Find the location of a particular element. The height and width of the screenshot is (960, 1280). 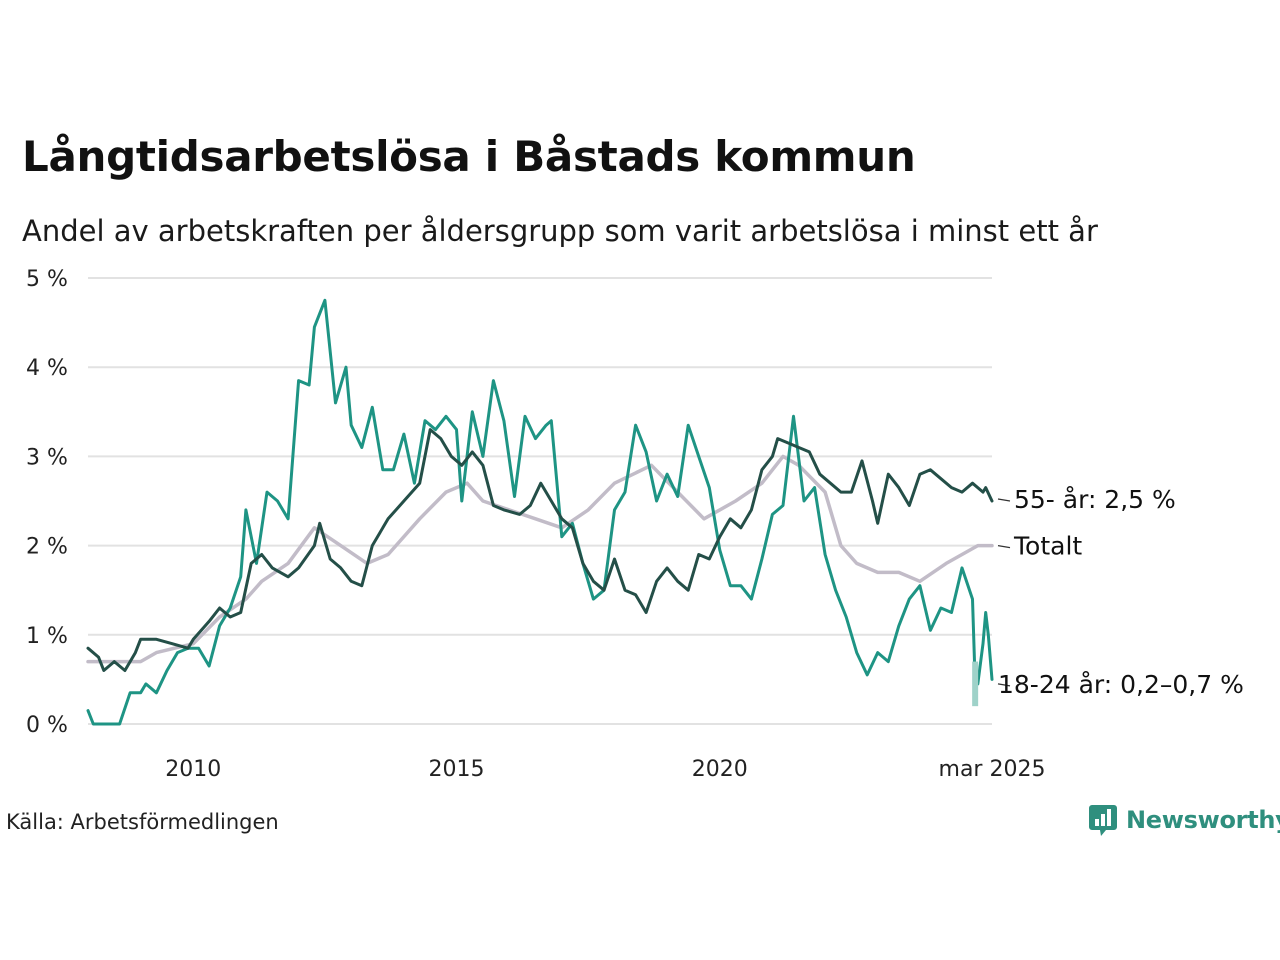

source-note: Källa: Arbetsförmedlingen is located at coordinates (142, 822).